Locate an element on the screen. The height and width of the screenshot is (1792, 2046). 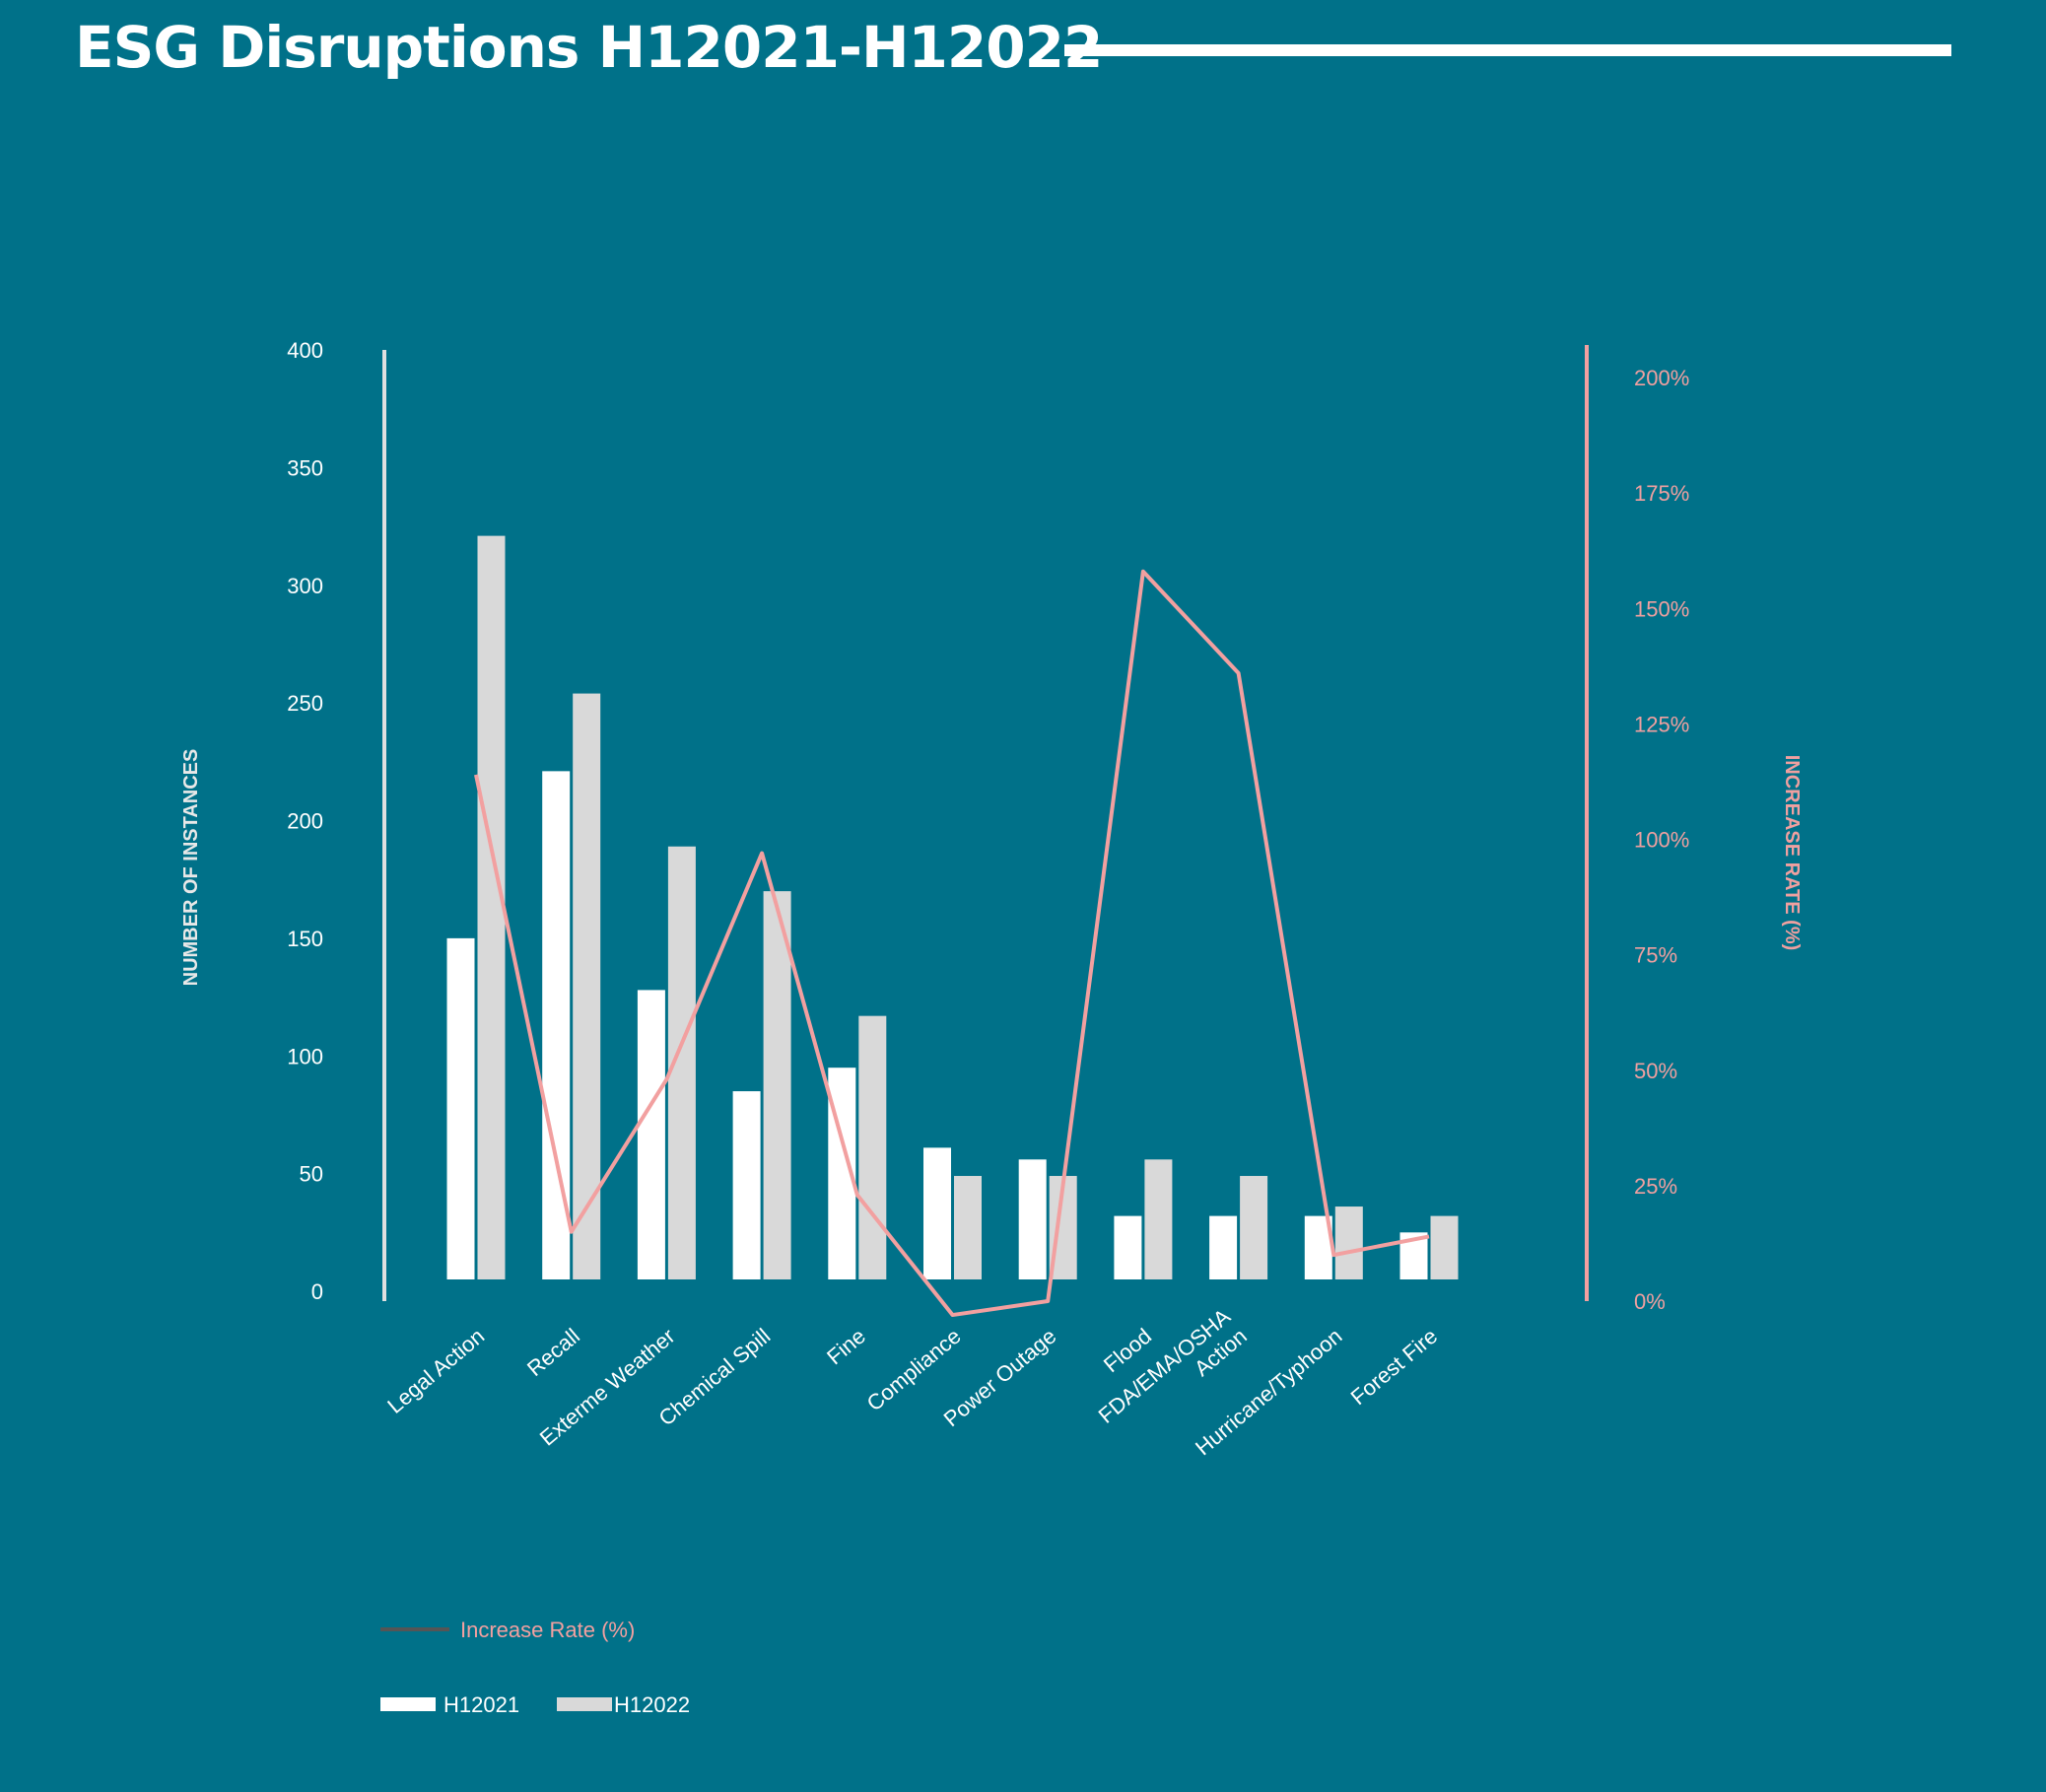
right-tick-label: 75% is located at coordinates (1655, 955).